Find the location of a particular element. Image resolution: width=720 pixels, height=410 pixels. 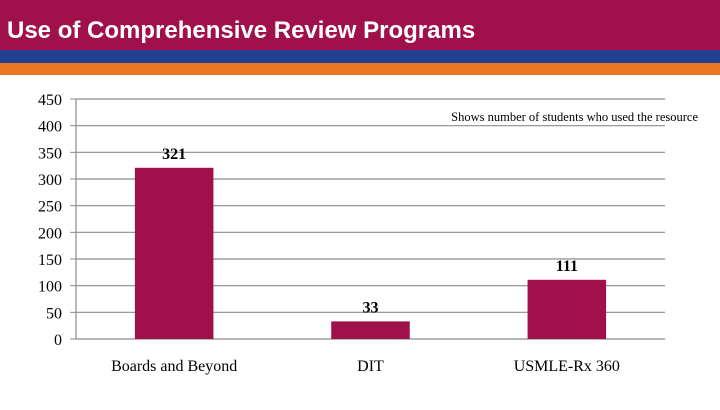

y-tick-label: 450 is located at coordinates (50, 100).